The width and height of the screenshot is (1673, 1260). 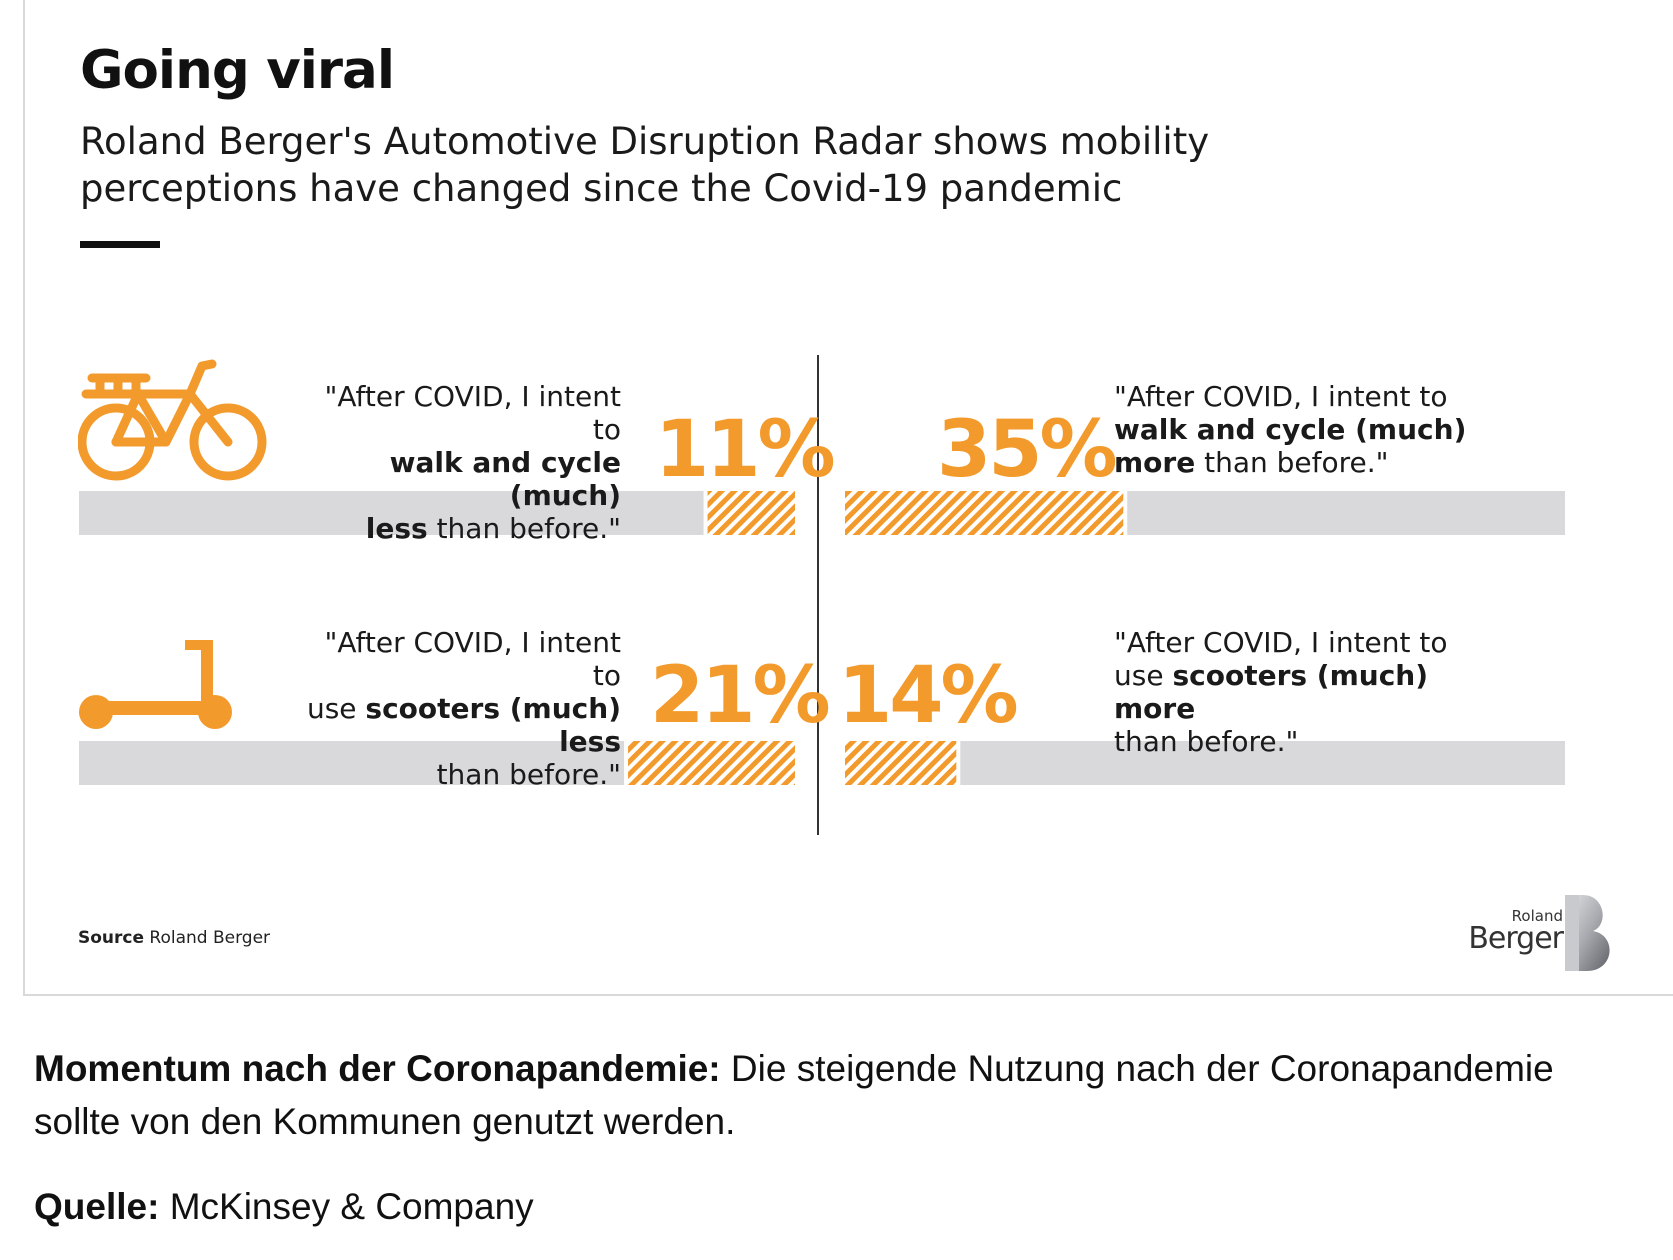 I want to click on credit-value: McKinsey & Company, so click(x=346, y=1206).